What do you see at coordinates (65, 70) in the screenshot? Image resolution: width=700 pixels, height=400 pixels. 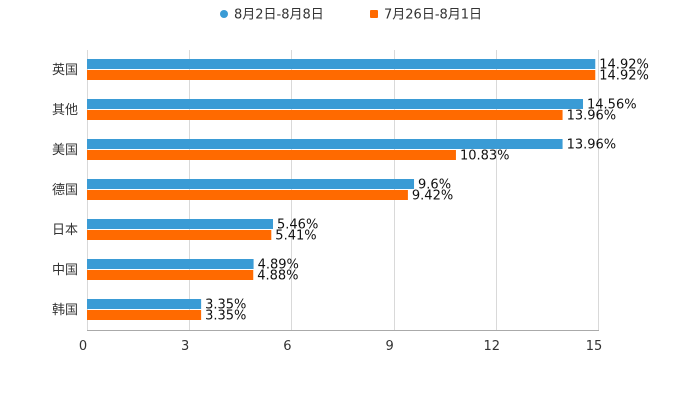 I see `category-label-0: 英国` at bounding box center [65, 70].